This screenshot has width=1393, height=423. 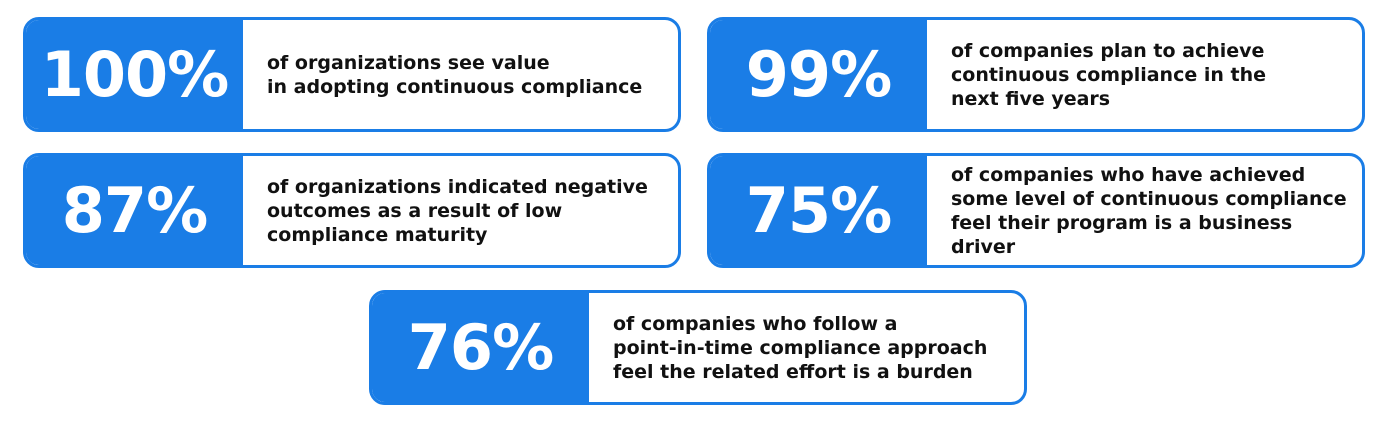 What do you see at coordinates (1108, 50) in the screenshot?
I see `stat-description-line: of companies plan to achieve` at bounding box center [1108, 50].